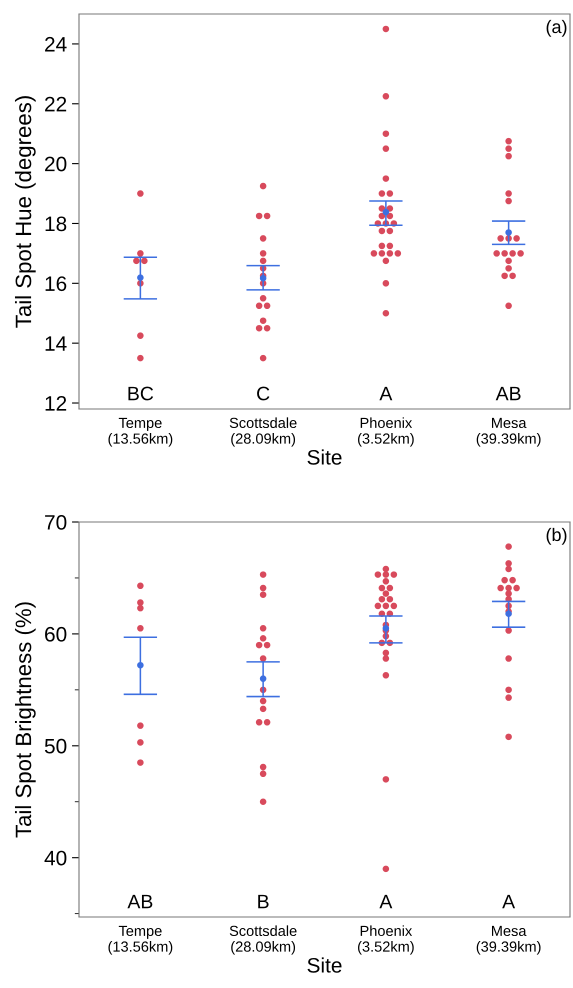 Image resolution: width=573 pixels, height=988 pixels. What do you see at coordinates (556, 28) in the screenshot?
I see `annotation: (a)` at bounding box center [556, 28].